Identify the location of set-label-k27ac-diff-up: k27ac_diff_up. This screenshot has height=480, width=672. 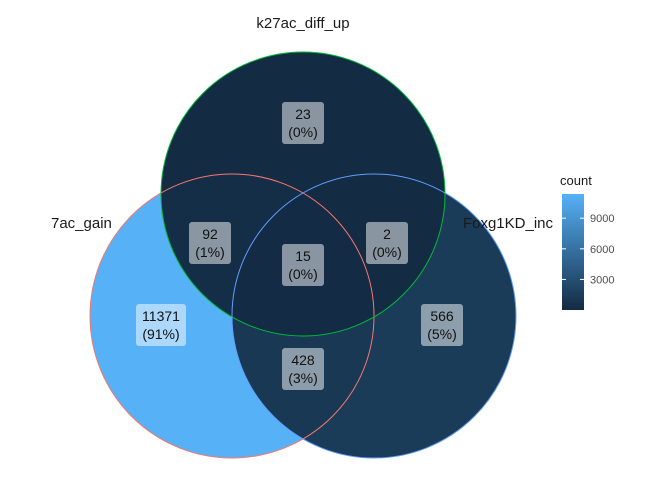
(302, 23).